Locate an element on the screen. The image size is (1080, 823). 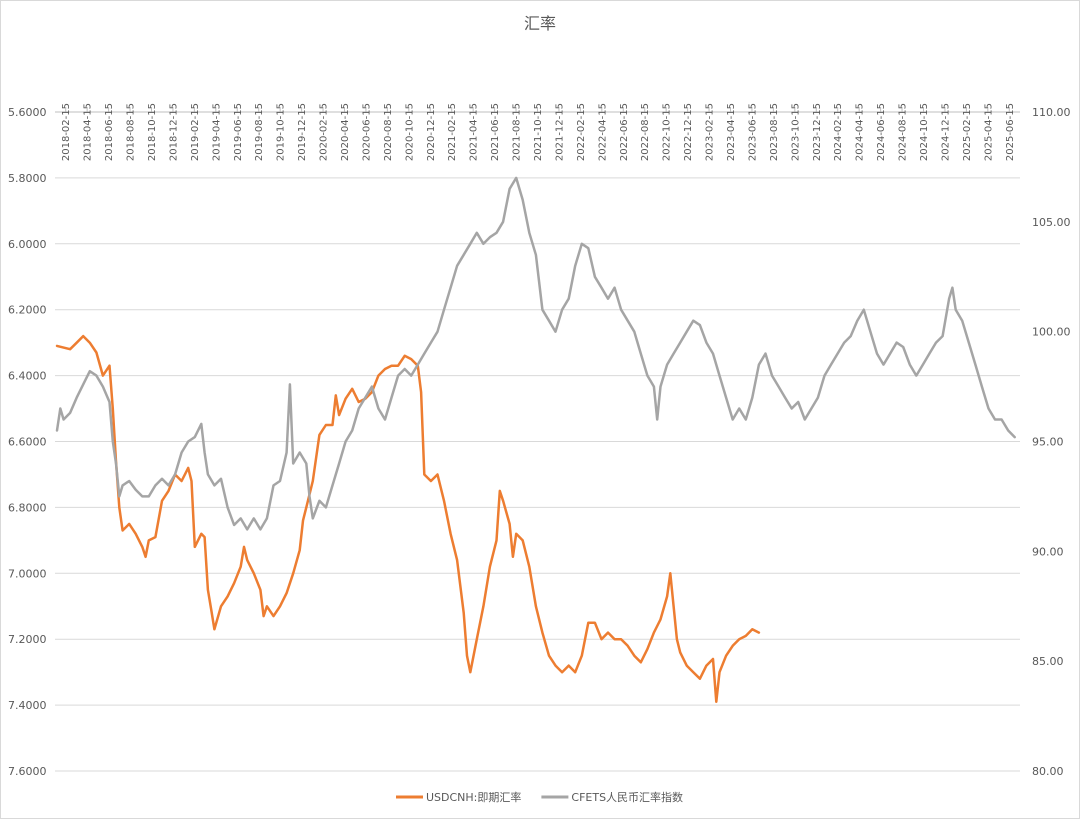
y-left-tick-label: 6.6000 is located at coordinates (27, 442).